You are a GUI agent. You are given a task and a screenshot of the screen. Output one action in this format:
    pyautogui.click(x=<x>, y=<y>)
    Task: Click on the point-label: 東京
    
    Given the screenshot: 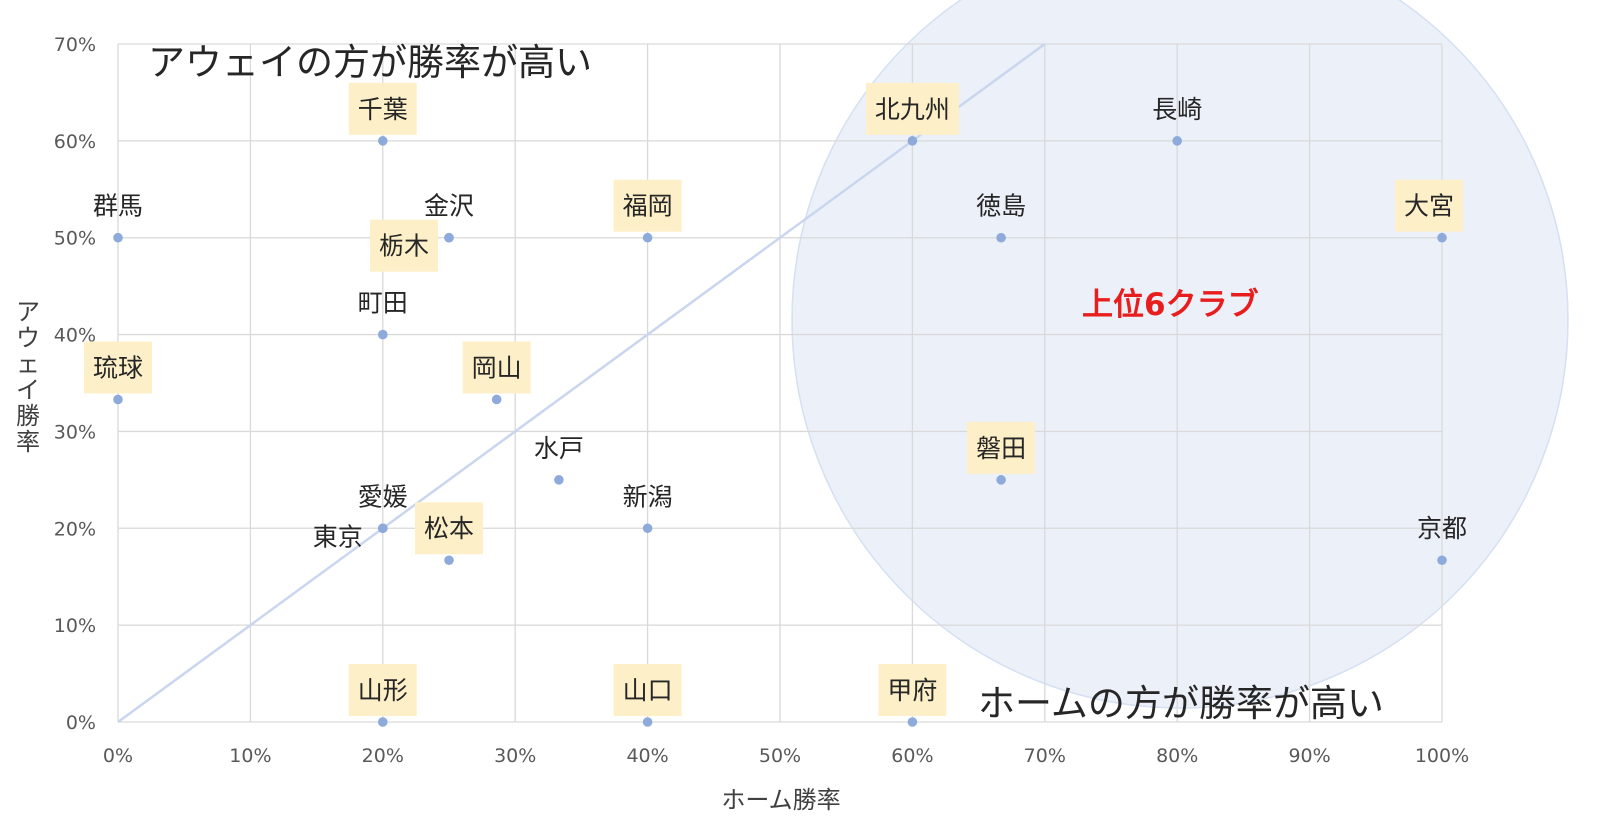 What is the action you would take?
    pyautogui.click(x=338, y=536)
    